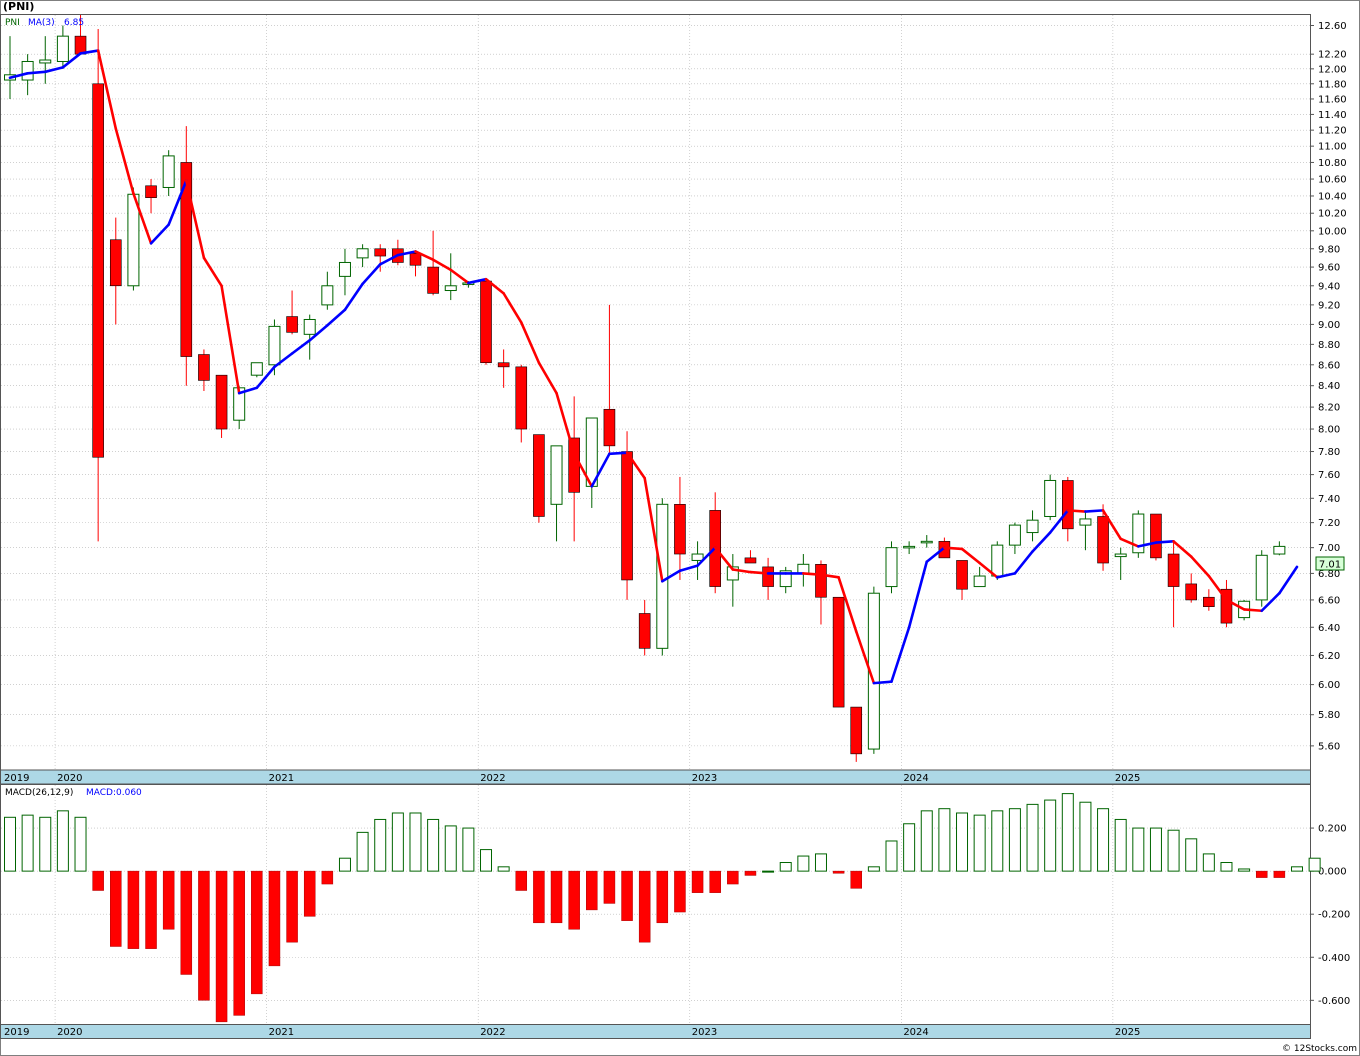 The height and width of the screenshot is (1056, 1360). What do you see at coordinates (1329, 365) in the screenshot?
I see `price-tick-label: 8.60` at bounding box center [1329, 365].